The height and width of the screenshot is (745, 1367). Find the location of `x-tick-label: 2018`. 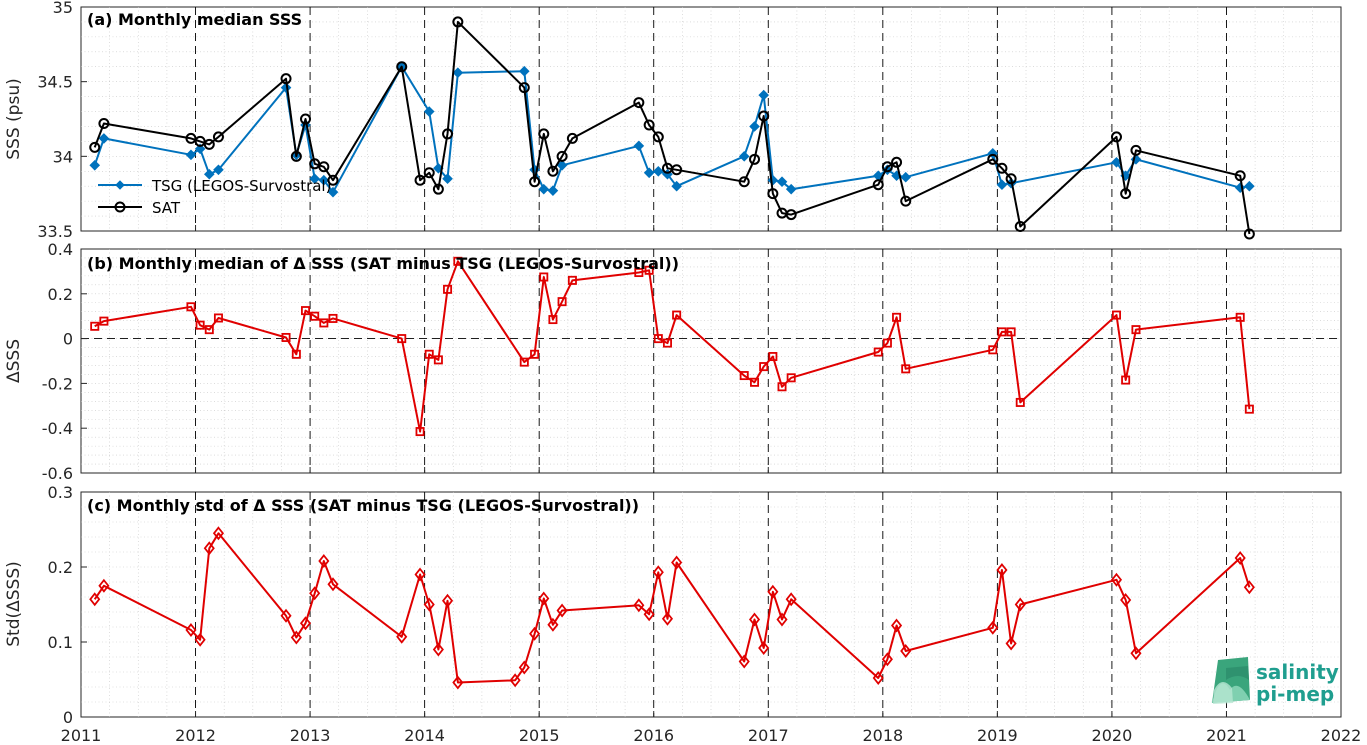

x-tick-label: 2018 is located at coordinates (882, 735).